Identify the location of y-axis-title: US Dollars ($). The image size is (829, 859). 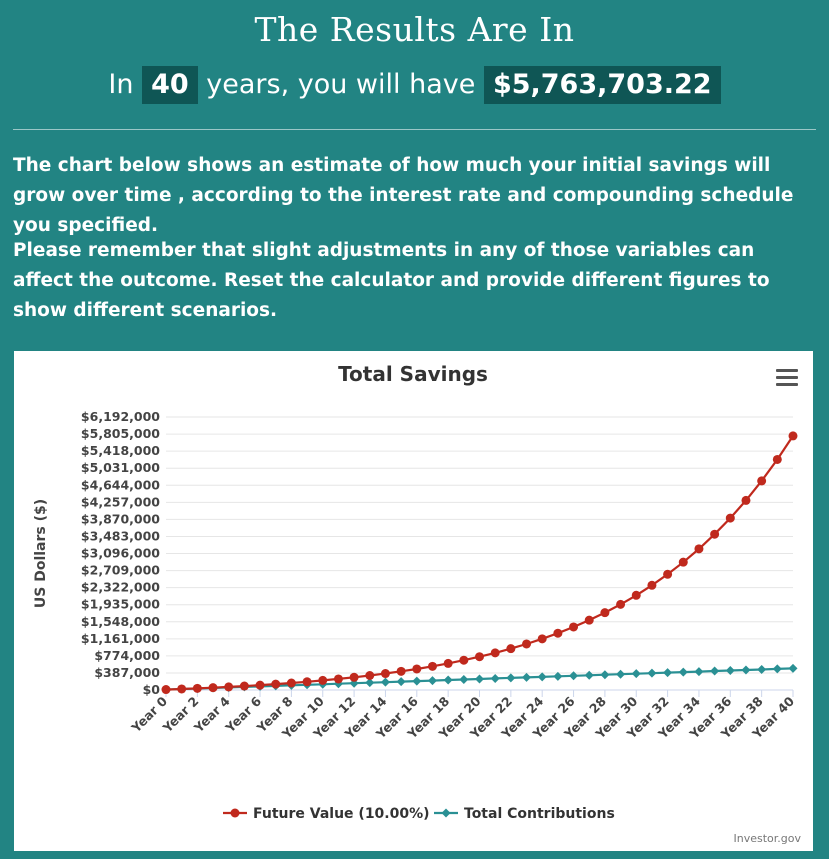
(41, 553).